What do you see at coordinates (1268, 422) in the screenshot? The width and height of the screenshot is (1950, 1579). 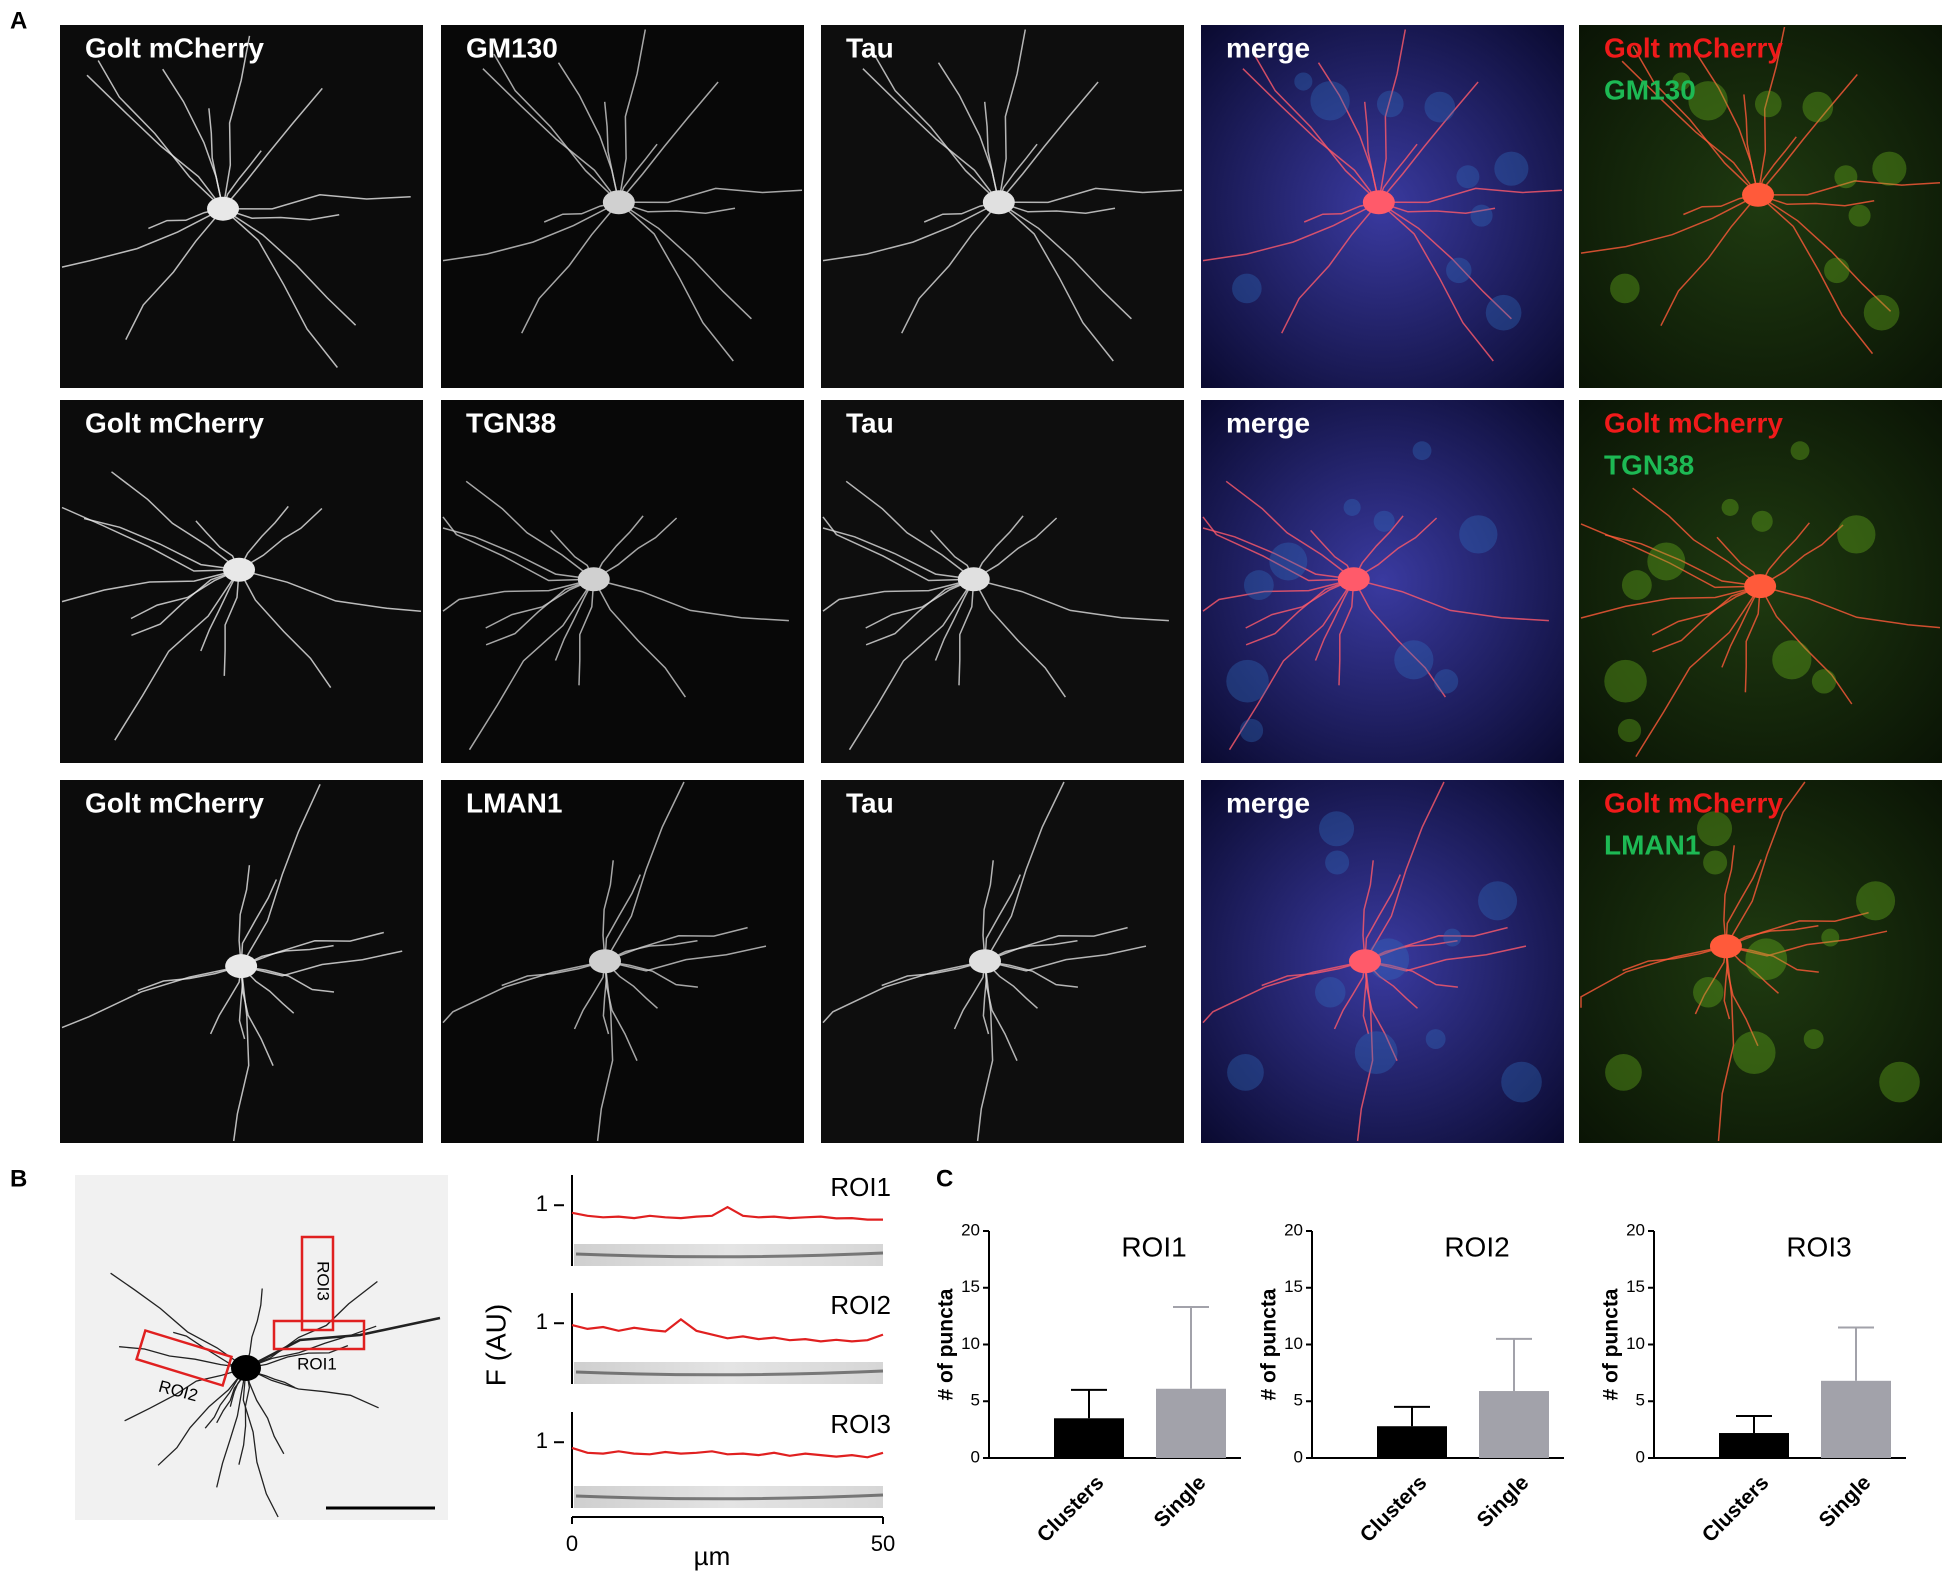 I see `image-label: merge` at bounding box center [1268, 422].